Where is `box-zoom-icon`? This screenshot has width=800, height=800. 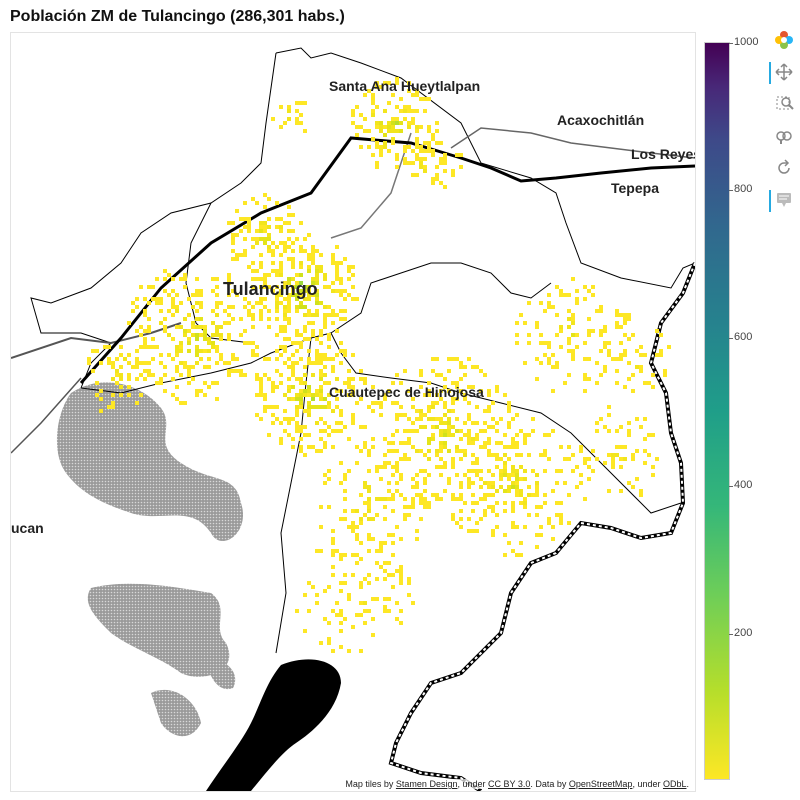 box-zoom-icon is located at coordinates (785, 105).